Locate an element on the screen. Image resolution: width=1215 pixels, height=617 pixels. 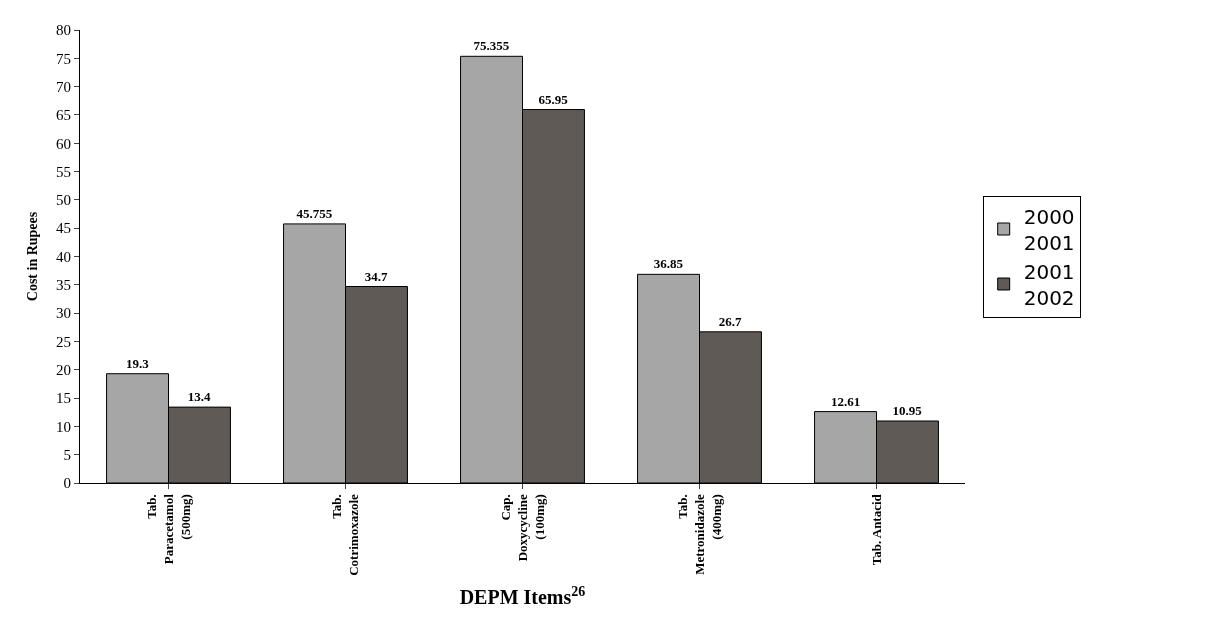
y-tick-label: 75 is located at coordinates (63, 58).